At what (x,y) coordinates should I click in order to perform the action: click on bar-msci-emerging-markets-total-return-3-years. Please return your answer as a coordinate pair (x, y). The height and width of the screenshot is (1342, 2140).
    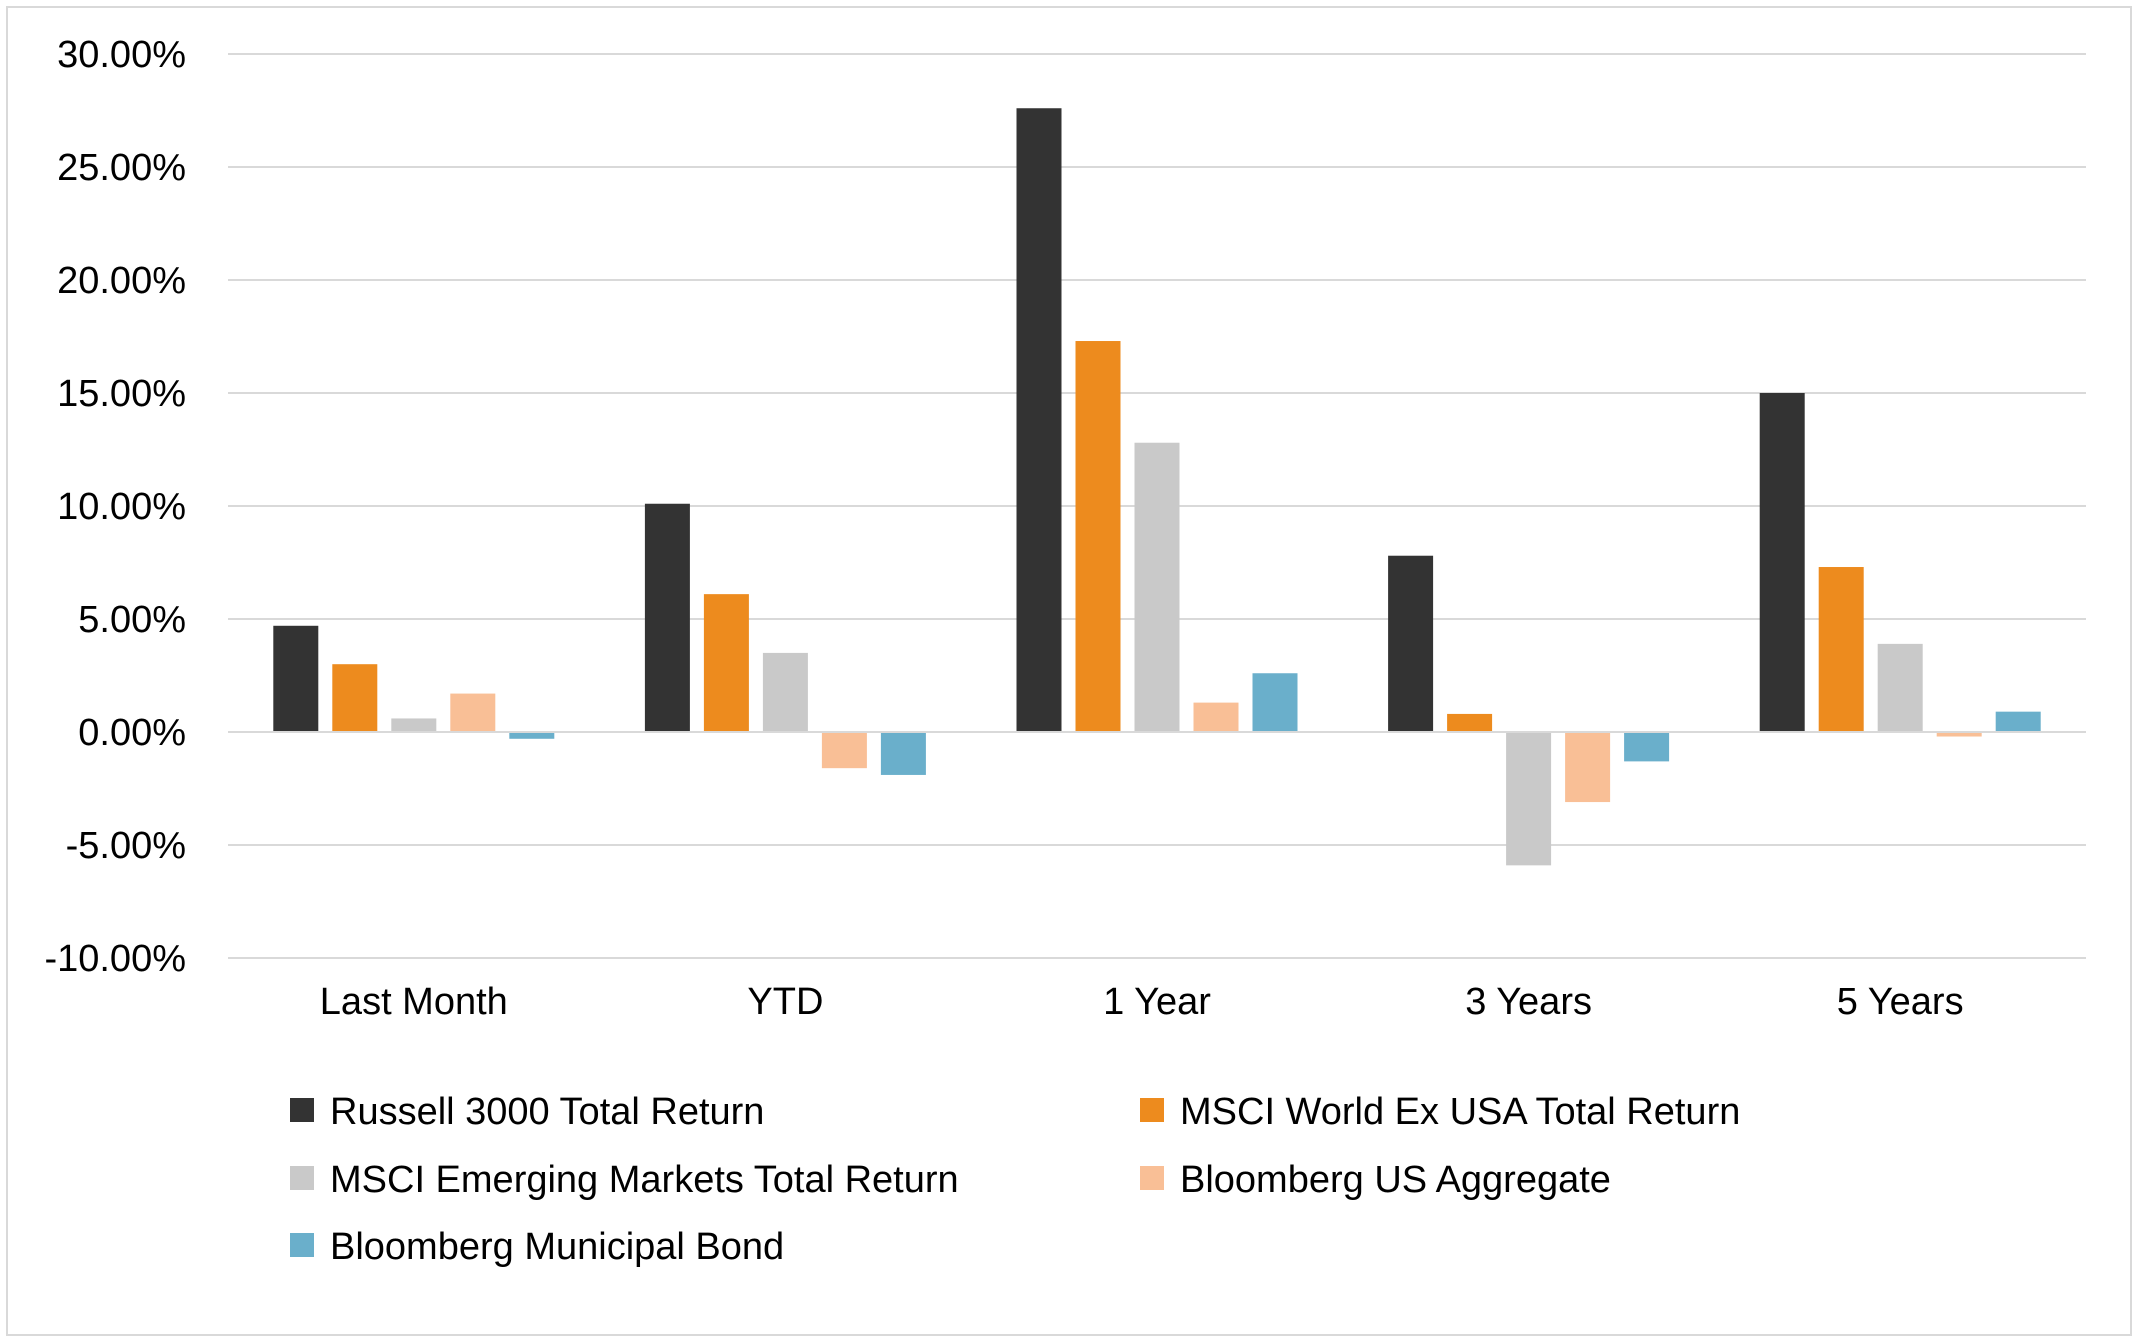
    Looking at the image, I should click on (1529, 799).